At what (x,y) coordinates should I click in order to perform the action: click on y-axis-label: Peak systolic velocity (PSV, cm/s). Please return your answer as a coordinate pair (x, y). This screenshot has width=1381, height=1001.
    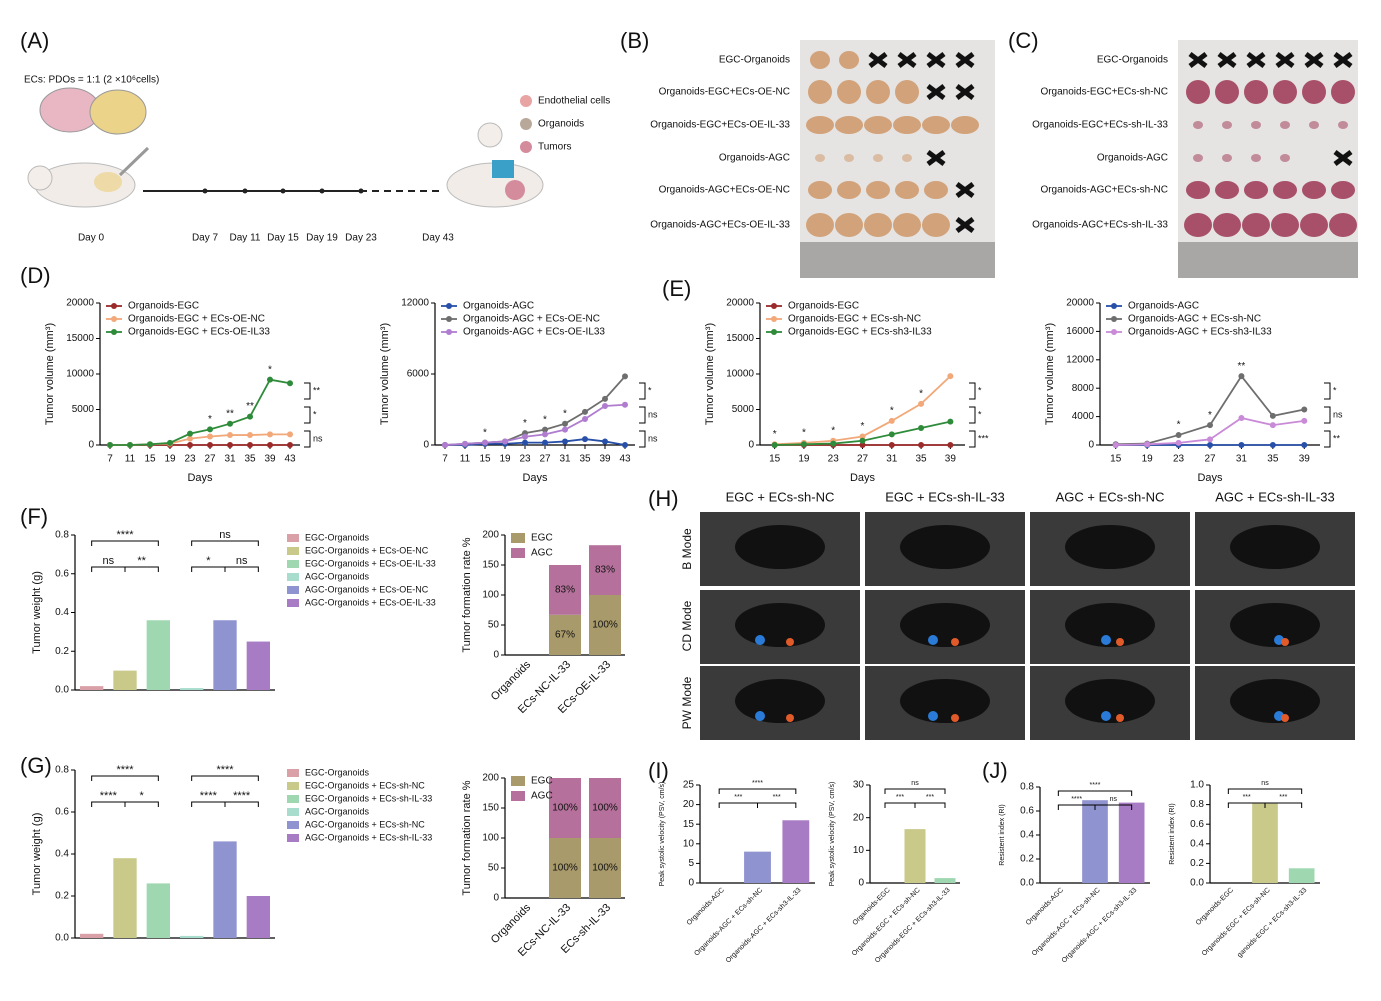
    Looking at the image, I should click on (832, 834).